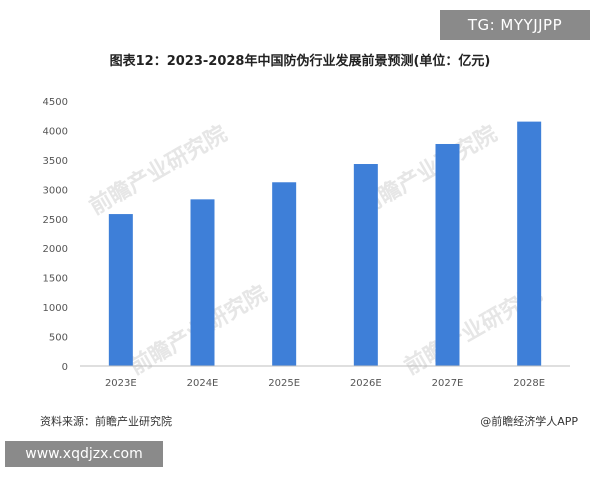 Image resolution: width=600 pixels, height=480 pixels. I want to click on y-tick-label: 2000, so click(55, 249).